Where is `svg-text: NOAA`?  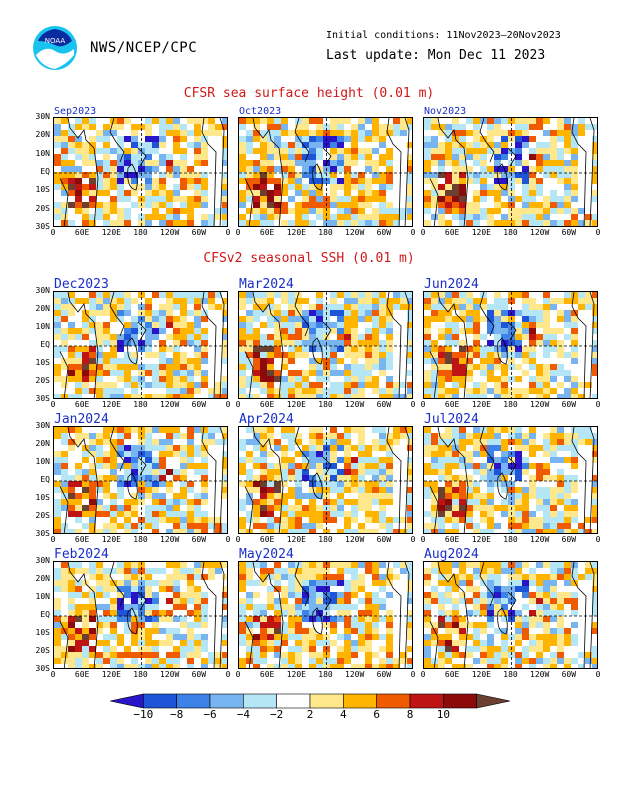
svg-text: NOAA is located at coordinates (55, 41).